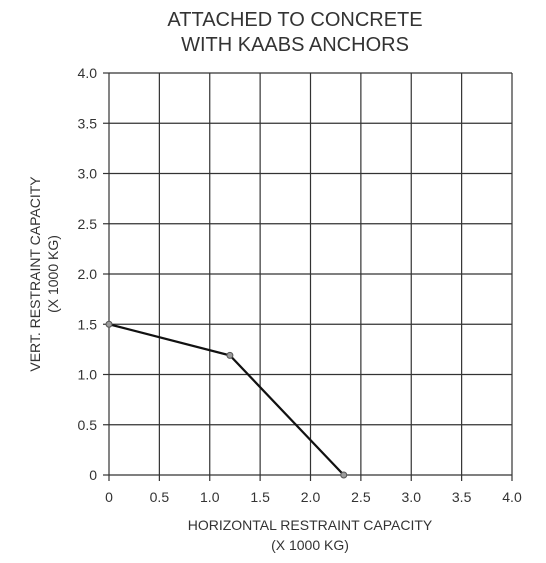 The width and height of the screenshot is (546, 563). I want to click on y-tick-label: 2.0, so click(88, 274).